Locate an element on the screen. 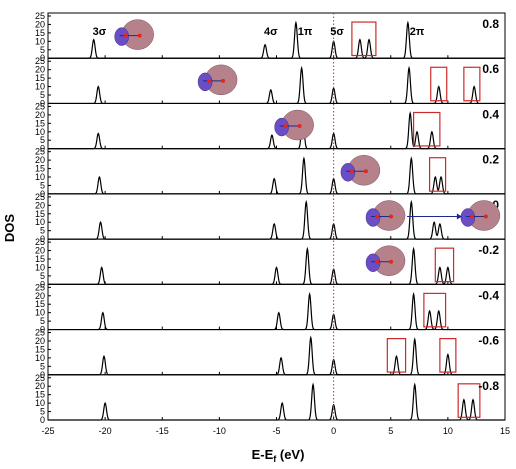  orbital-label: 5σ is located at coordinates (337, 32).